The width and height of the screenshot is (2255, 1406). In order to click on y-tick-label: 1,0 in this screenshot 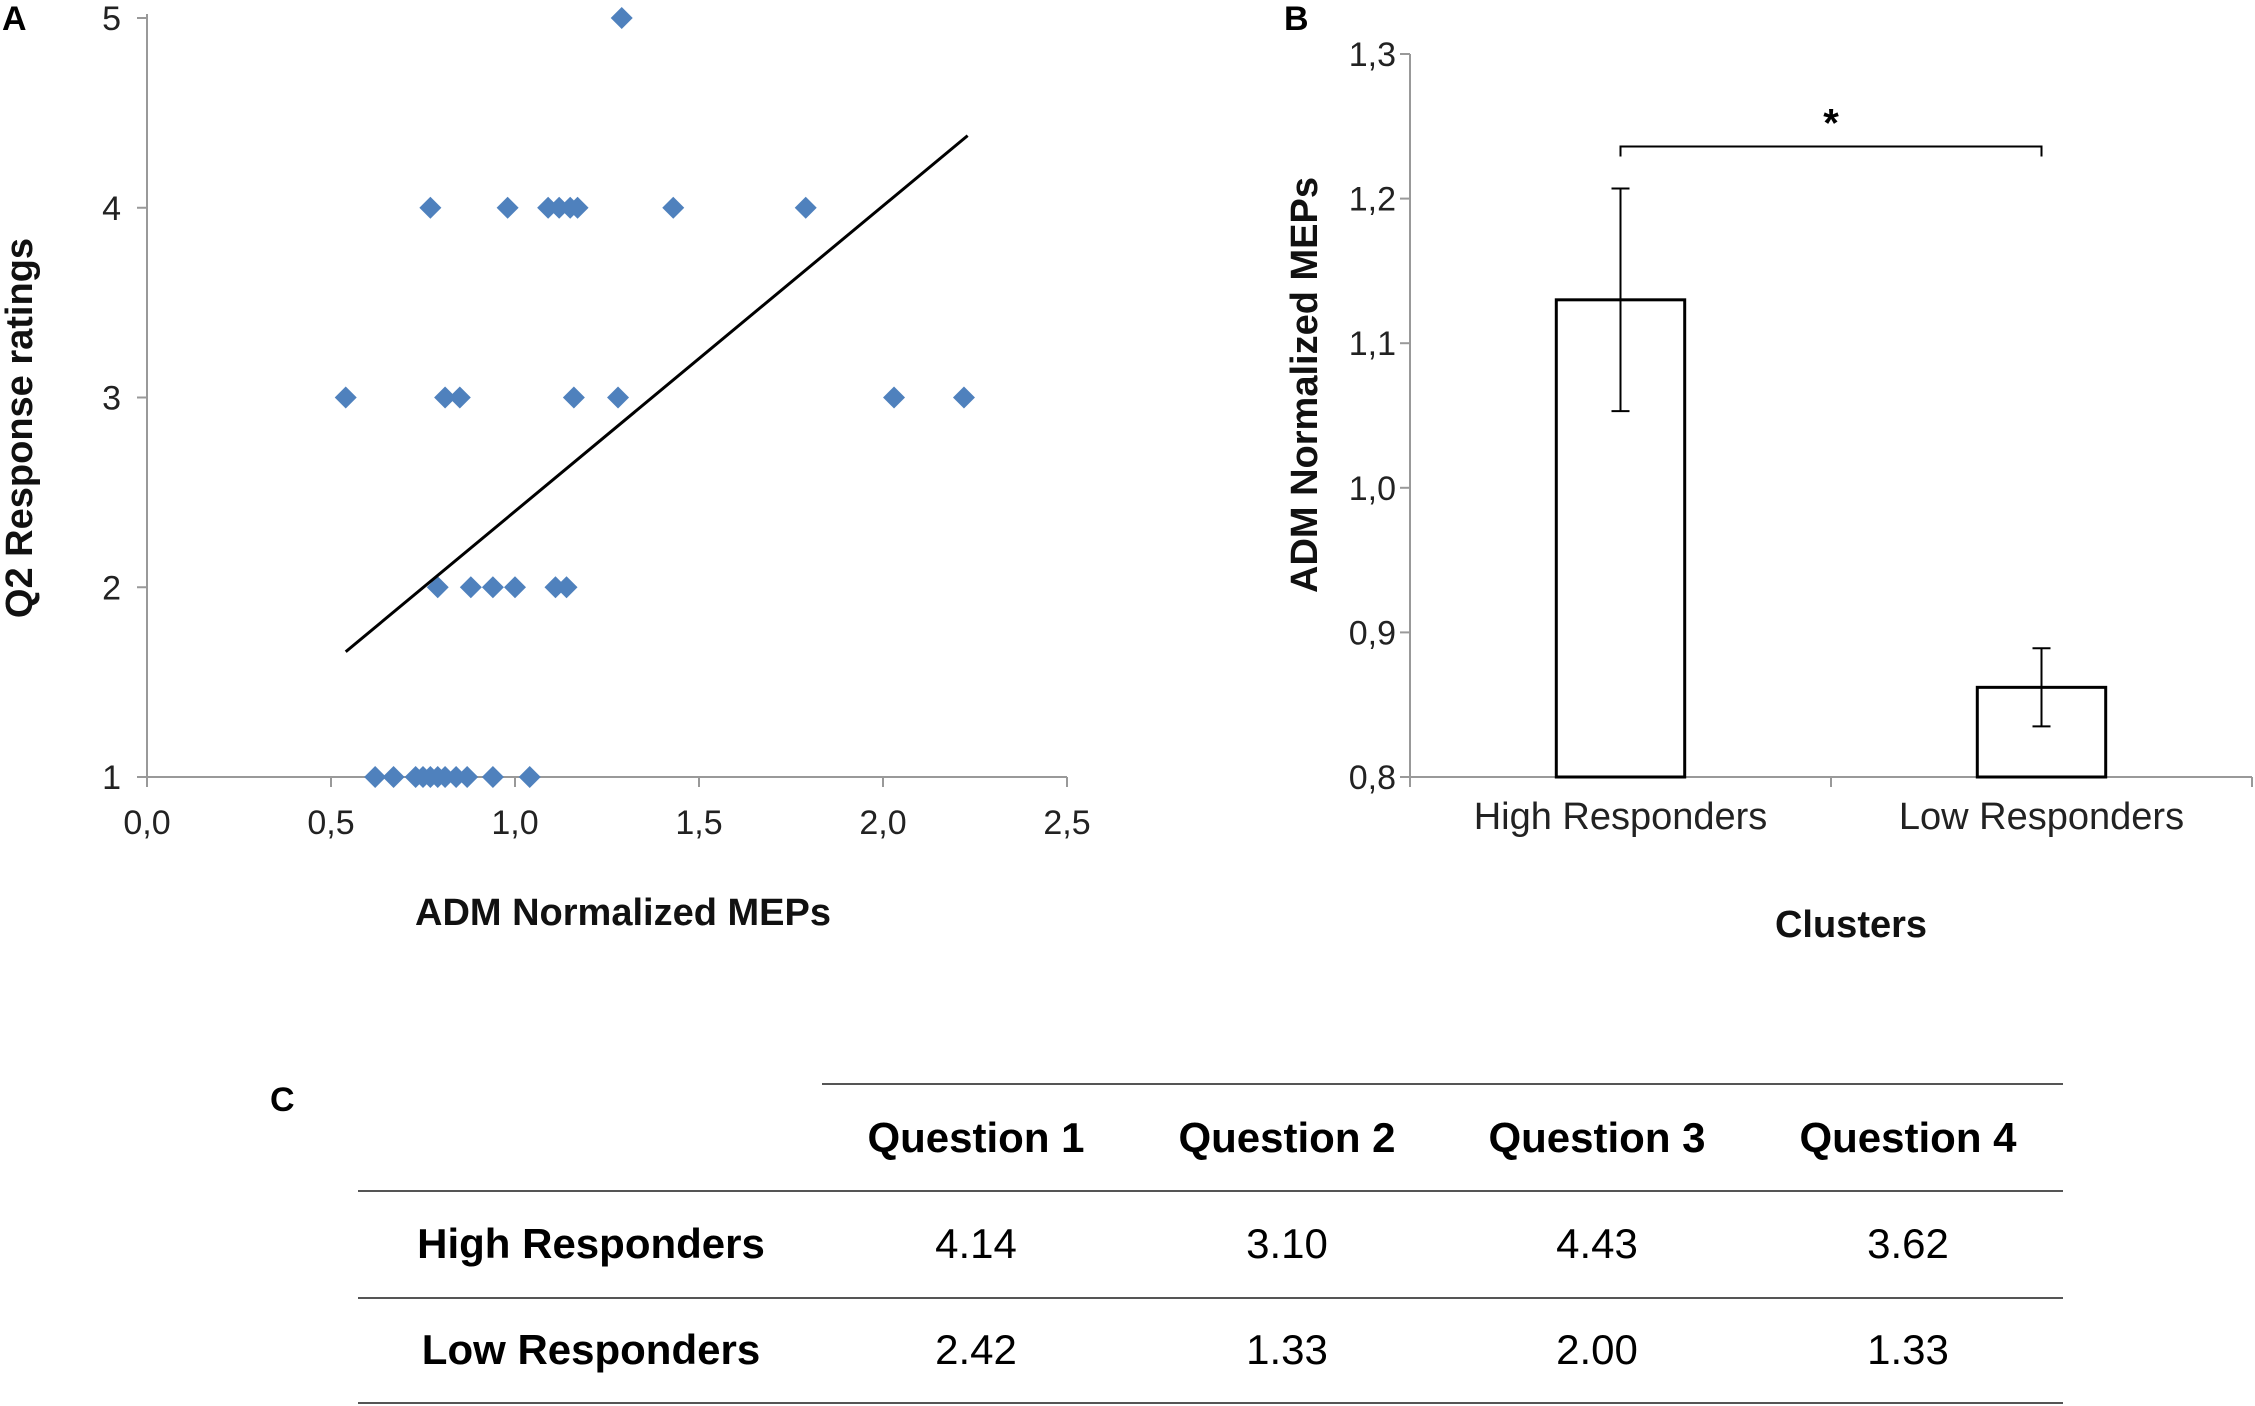, I will do `click(1372, 489)`.